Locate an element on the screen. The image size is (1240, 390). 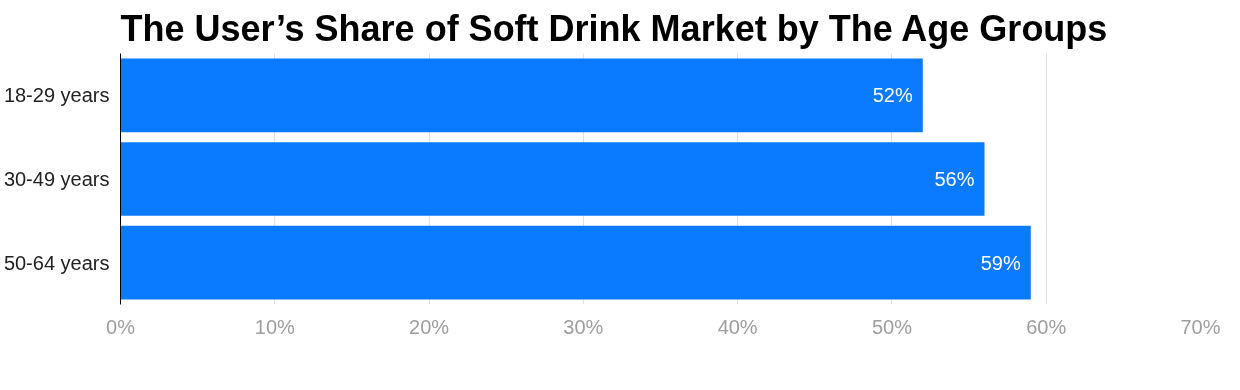
data-label: 52% is located at coordinates (892, 95).